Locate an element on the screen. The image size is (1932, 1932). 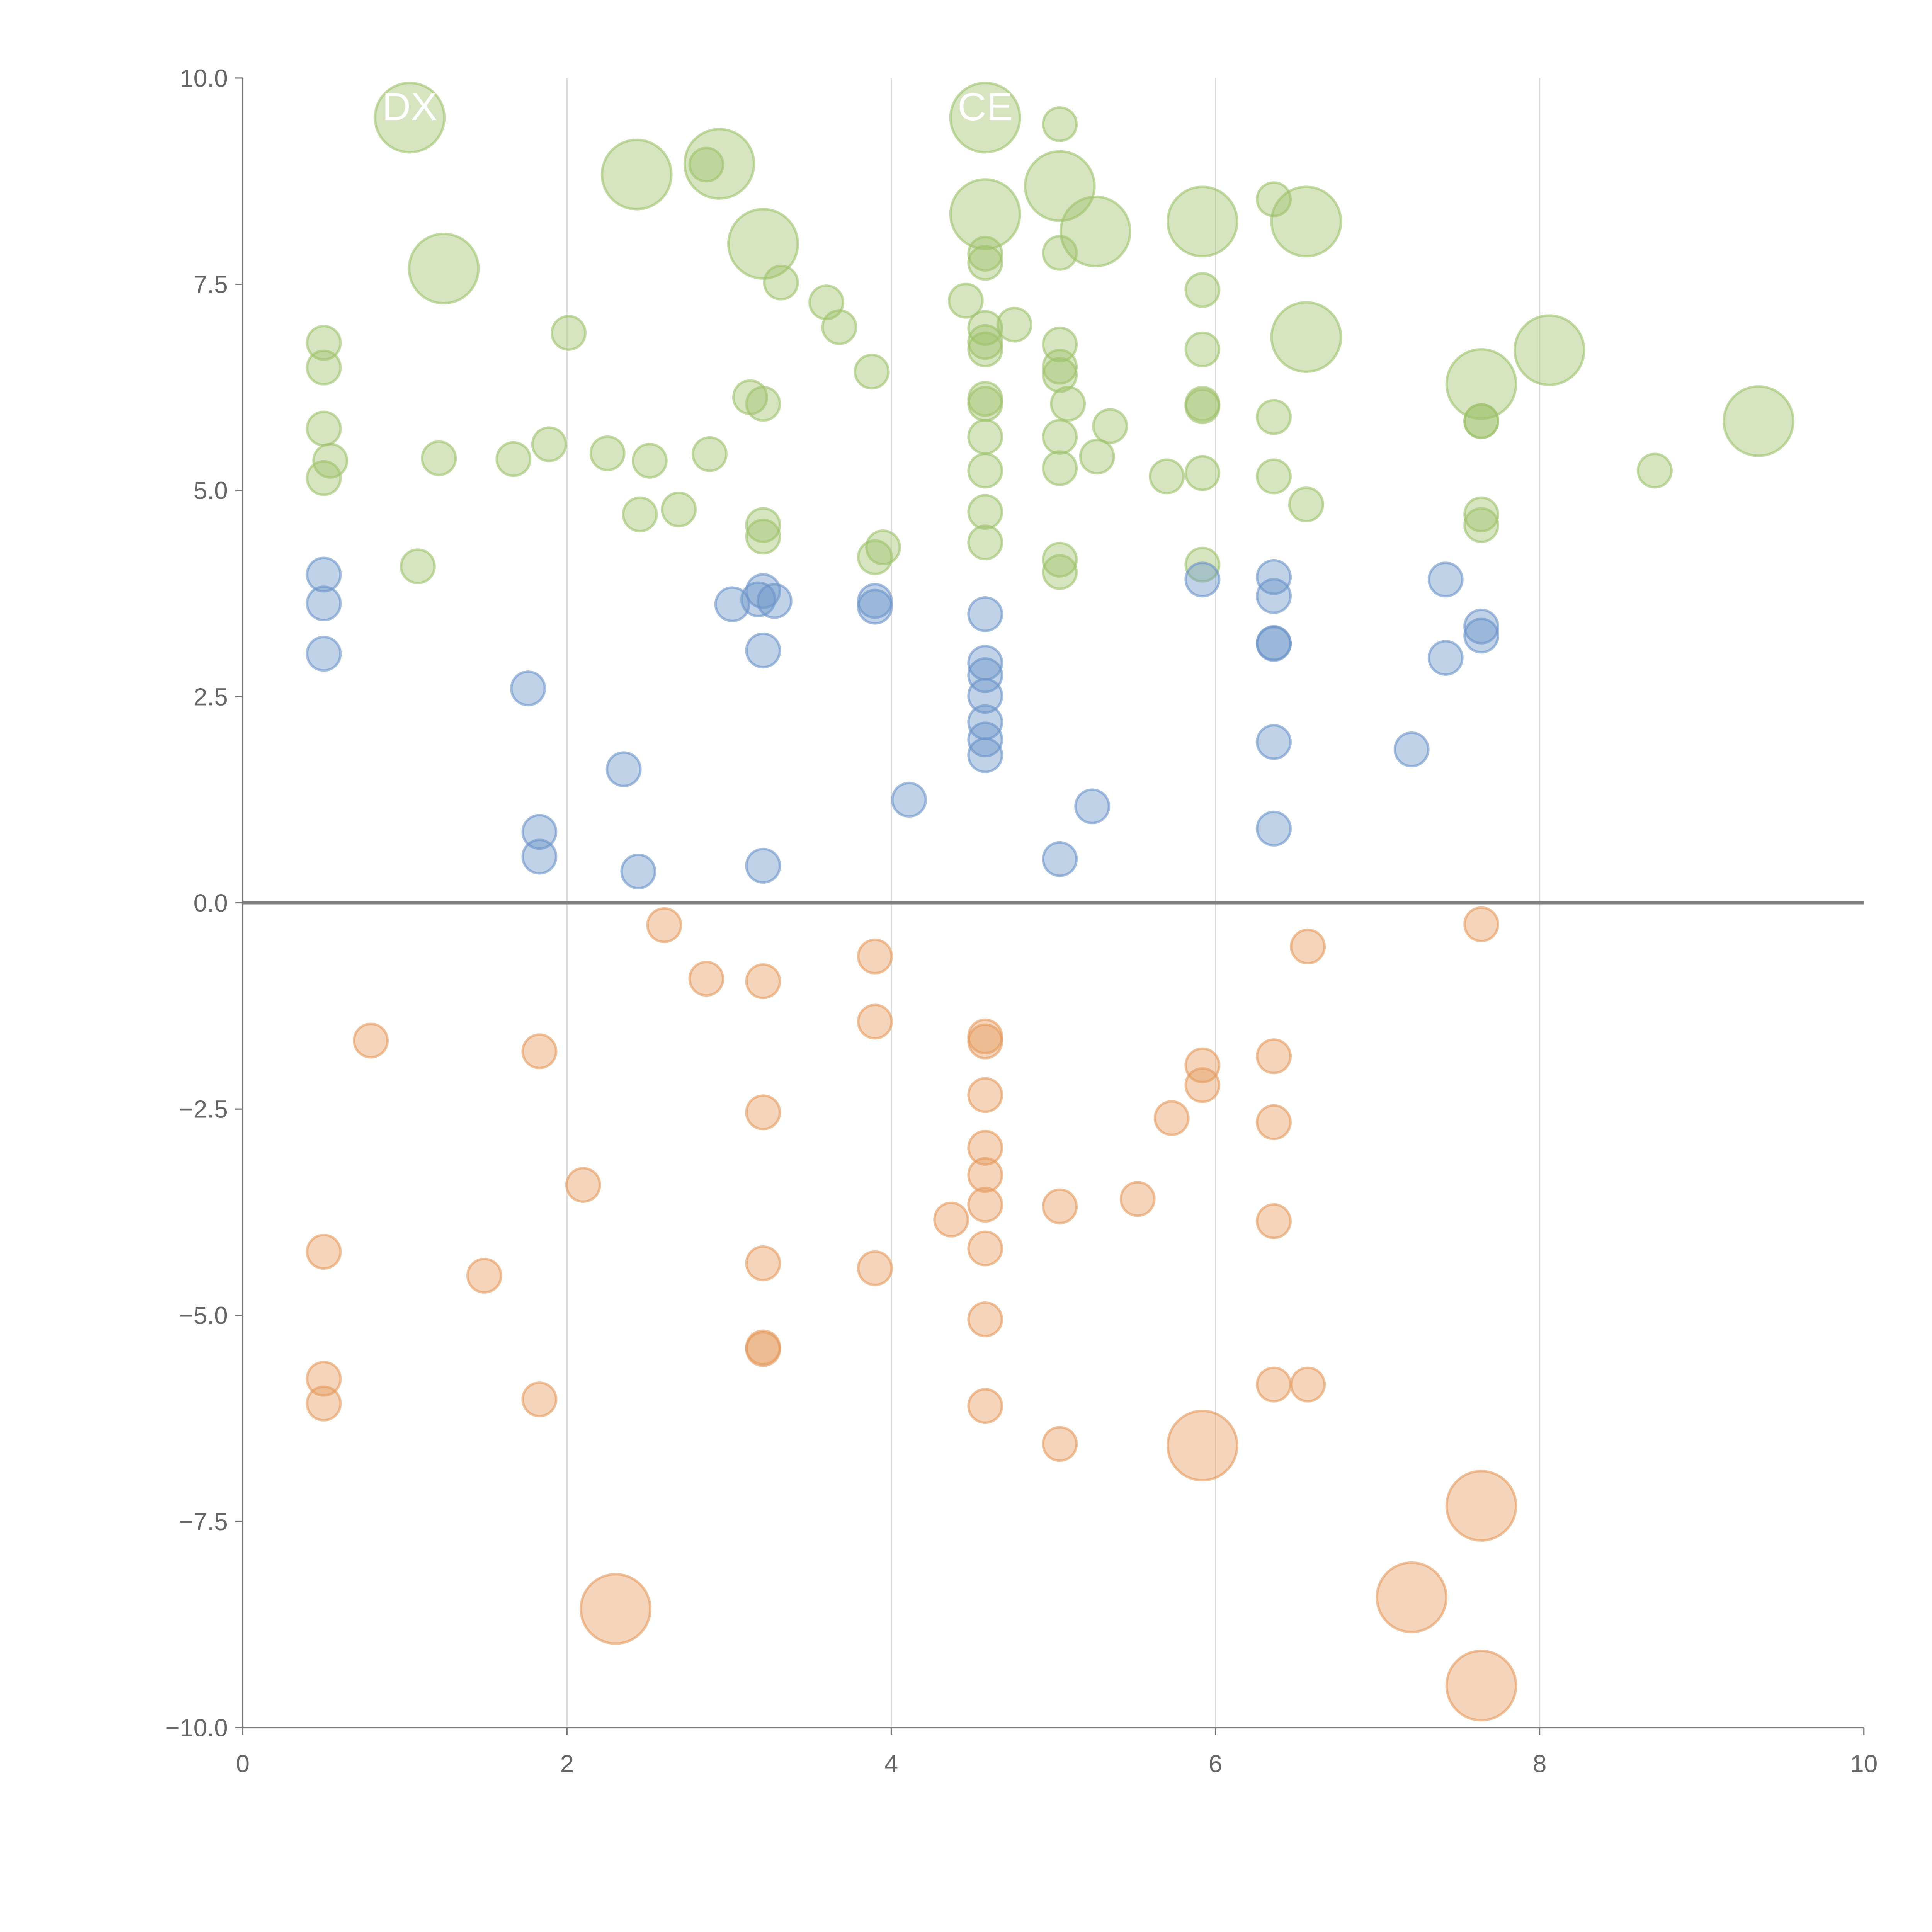
x-tick-label: 6 is located at coordinates (1216, 1764).